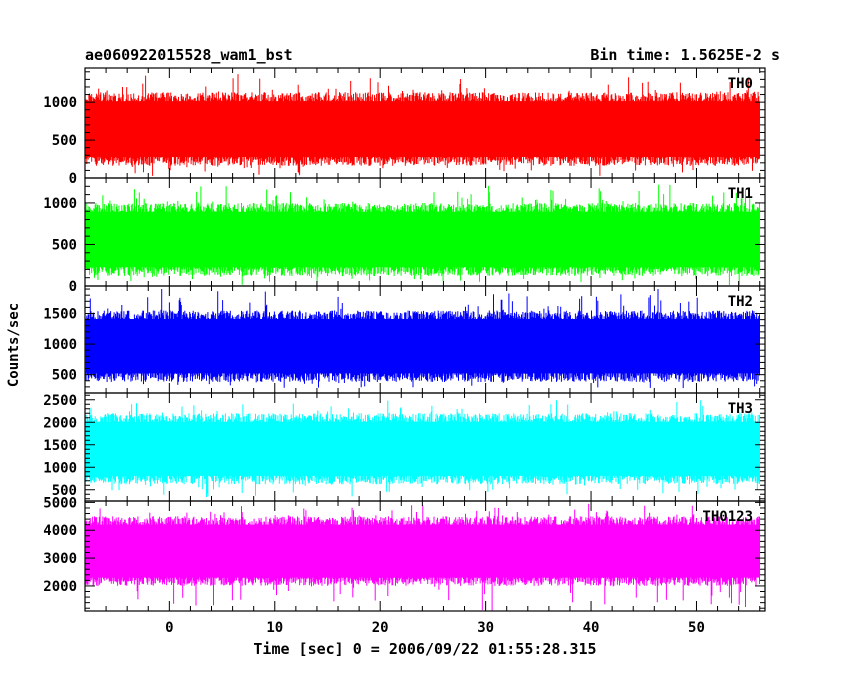  I want to click on series-line-th0, so click(422, 125).